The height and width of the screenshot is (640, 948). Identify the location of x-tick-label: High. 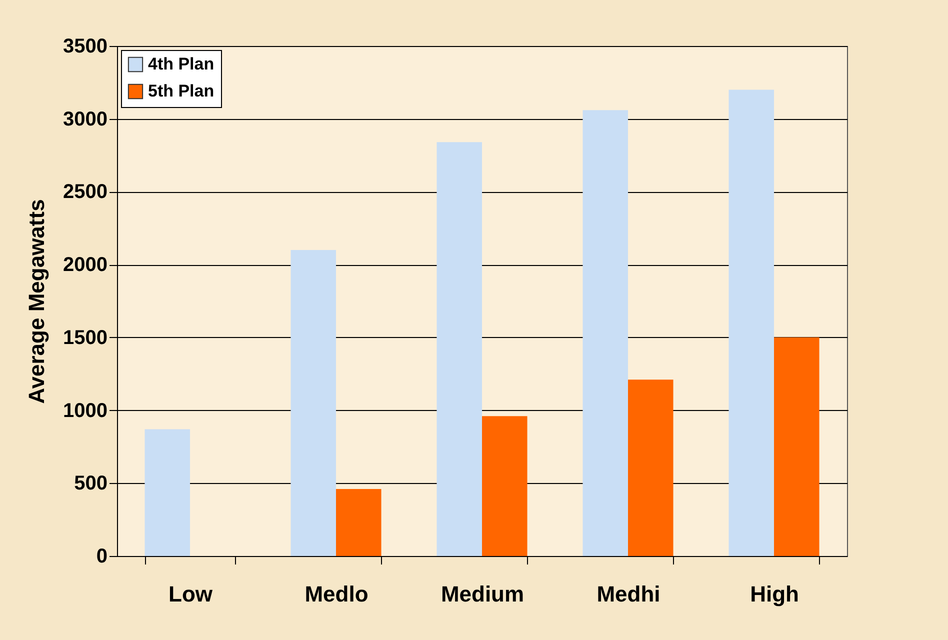
(774, 594).